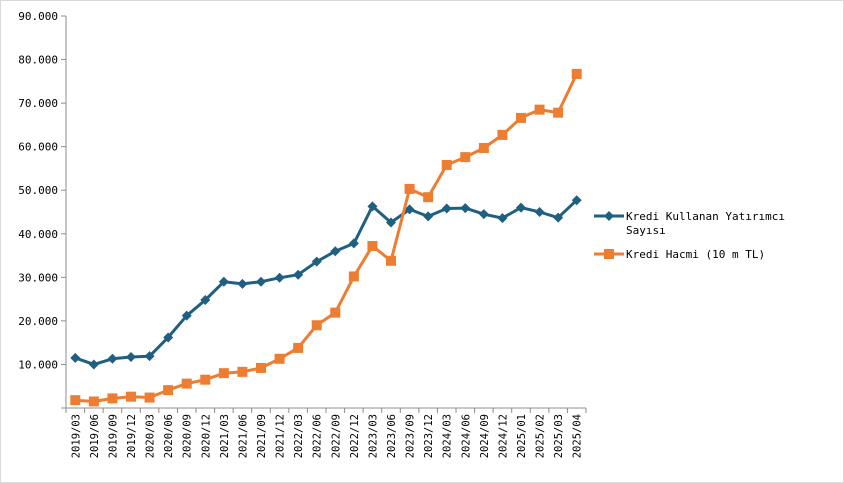 The height and width of the screenshot is (483, 844). Describe the element at coordinates (95, 436) in the screenshot. I see `x-tick-label: 2019/06` at that location.